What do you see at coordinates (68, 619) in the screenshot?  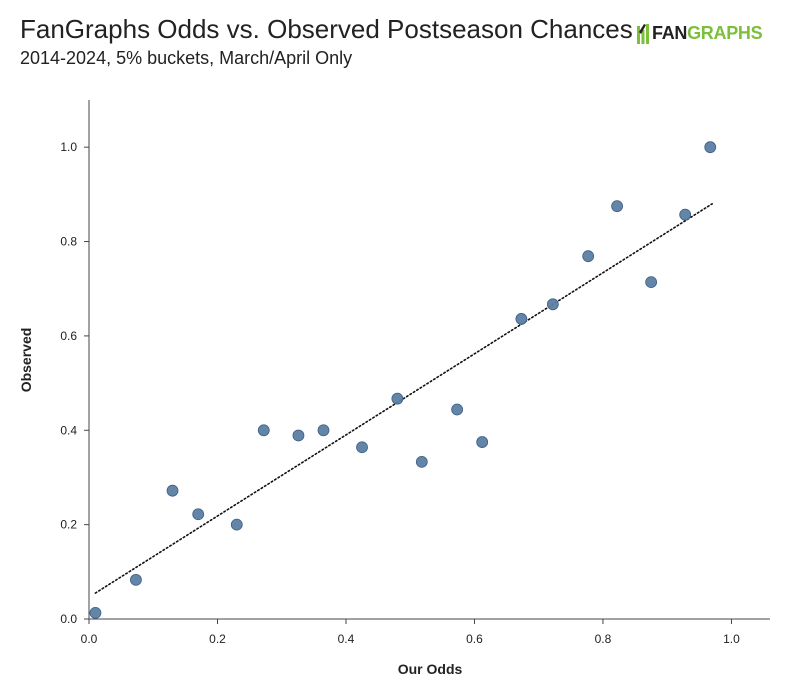 I see `y-tick-label: 0.0` at bounding box center [68, 619].